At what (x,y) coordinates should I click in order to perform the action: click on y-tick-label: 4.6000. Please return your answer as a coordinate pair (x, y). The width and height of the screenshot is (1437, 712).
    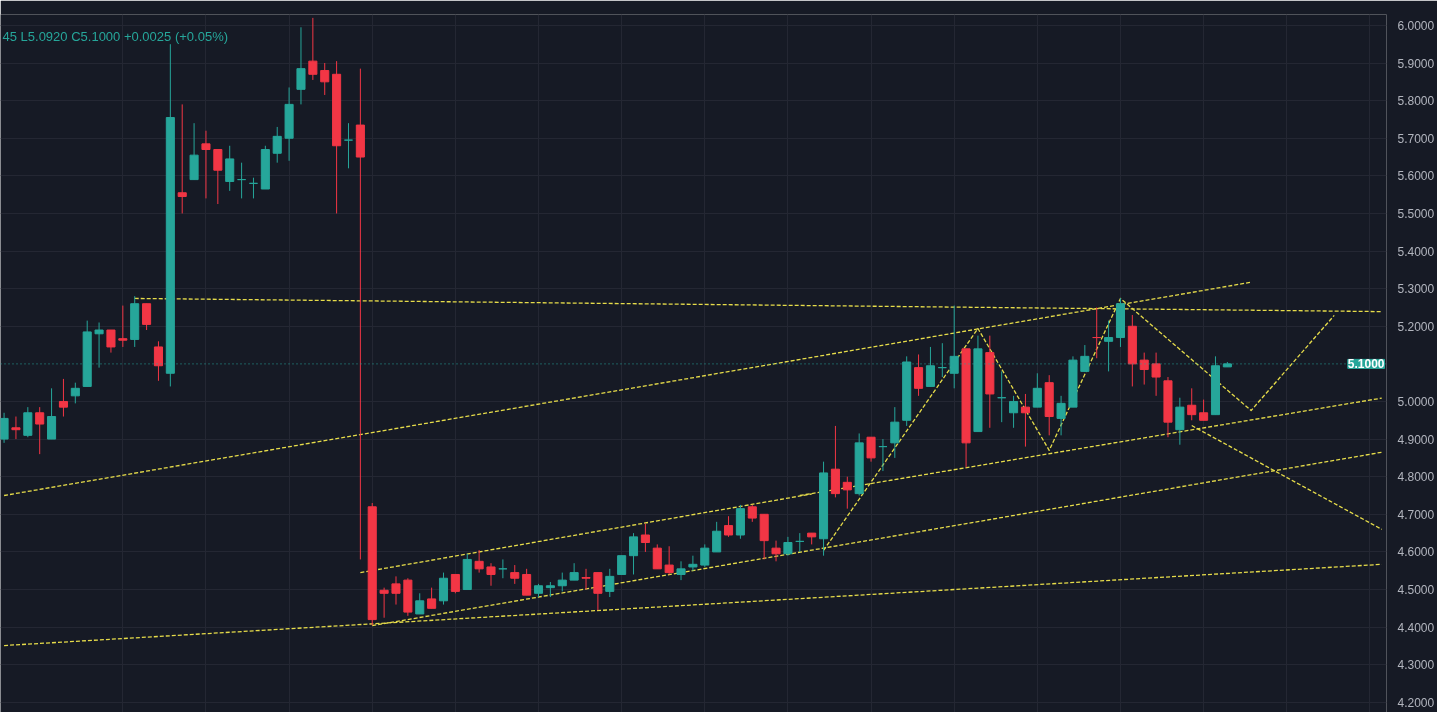
    Looking at the image, I should click on (1416, 552).